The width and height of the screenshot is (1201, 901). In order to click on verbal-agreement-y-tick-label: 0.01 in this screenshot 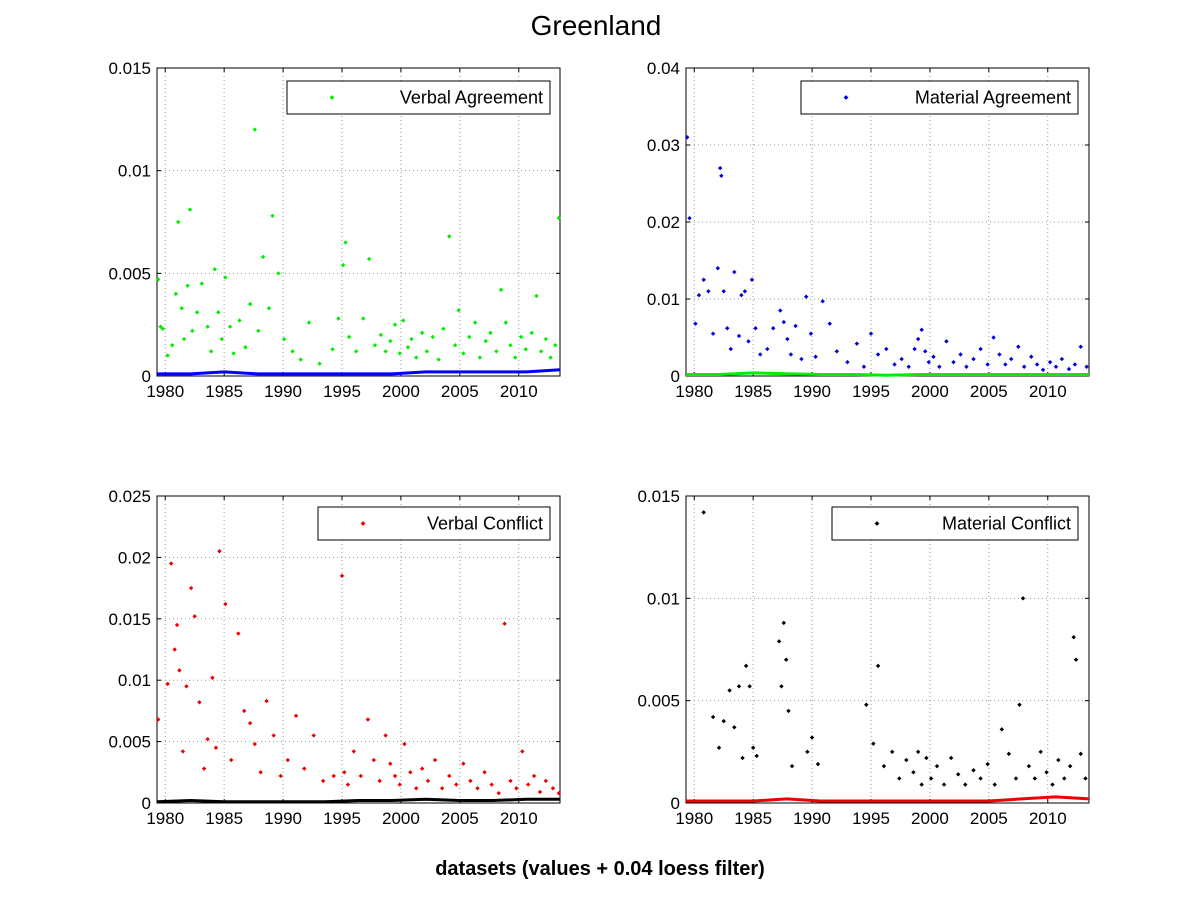, I will do `click(134, 171)`.